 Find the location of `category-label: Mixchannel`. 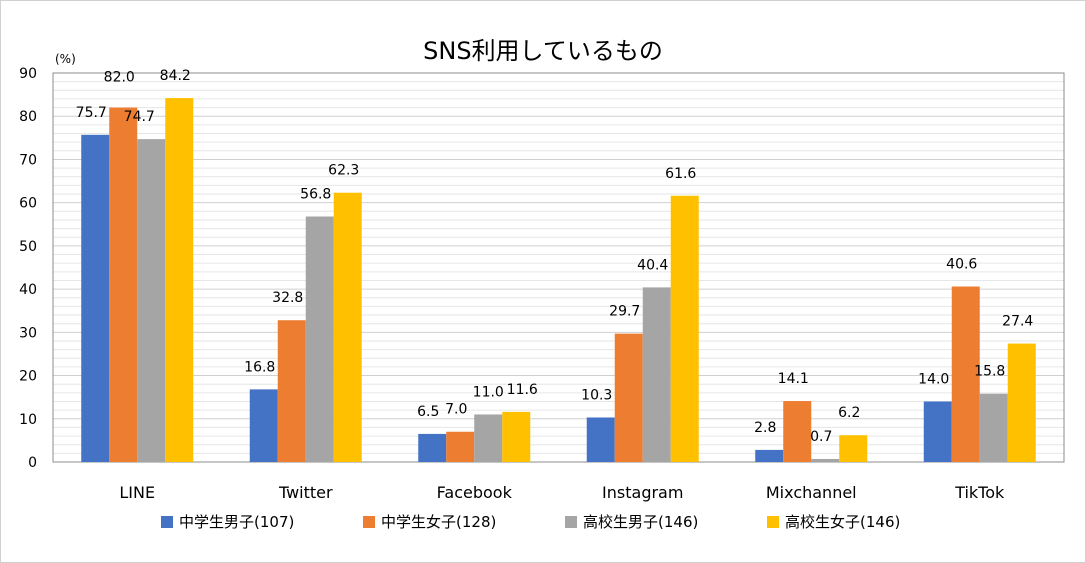

category-label: Mixchannel is located at coordinates (811, 492).